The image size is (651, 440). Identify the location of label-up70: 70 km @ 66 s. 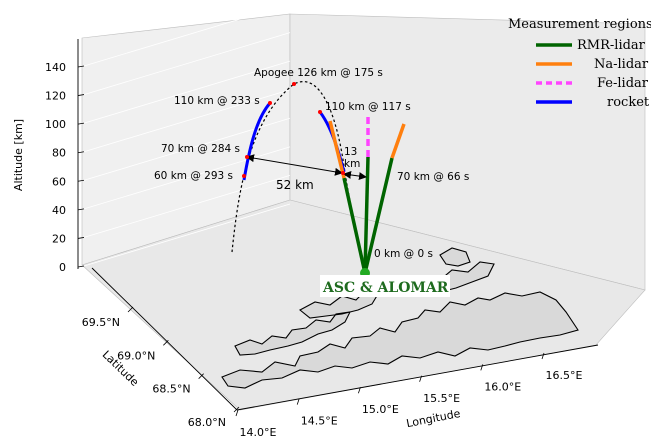
(433, 177).